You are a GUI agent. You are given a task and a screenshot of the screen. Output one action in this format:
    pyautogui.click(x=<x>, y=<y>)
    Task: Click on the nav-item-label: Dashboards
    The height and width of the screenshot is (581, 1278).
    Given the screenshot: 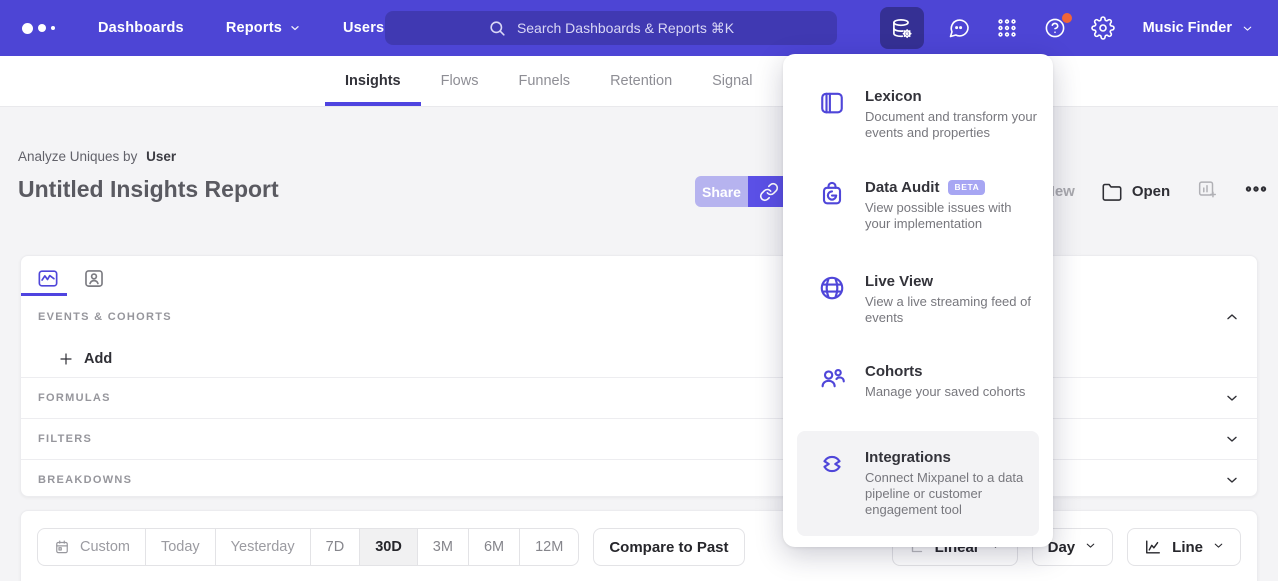 What is the action you would take?
    pyautogui.click(x=141, y=28)
    